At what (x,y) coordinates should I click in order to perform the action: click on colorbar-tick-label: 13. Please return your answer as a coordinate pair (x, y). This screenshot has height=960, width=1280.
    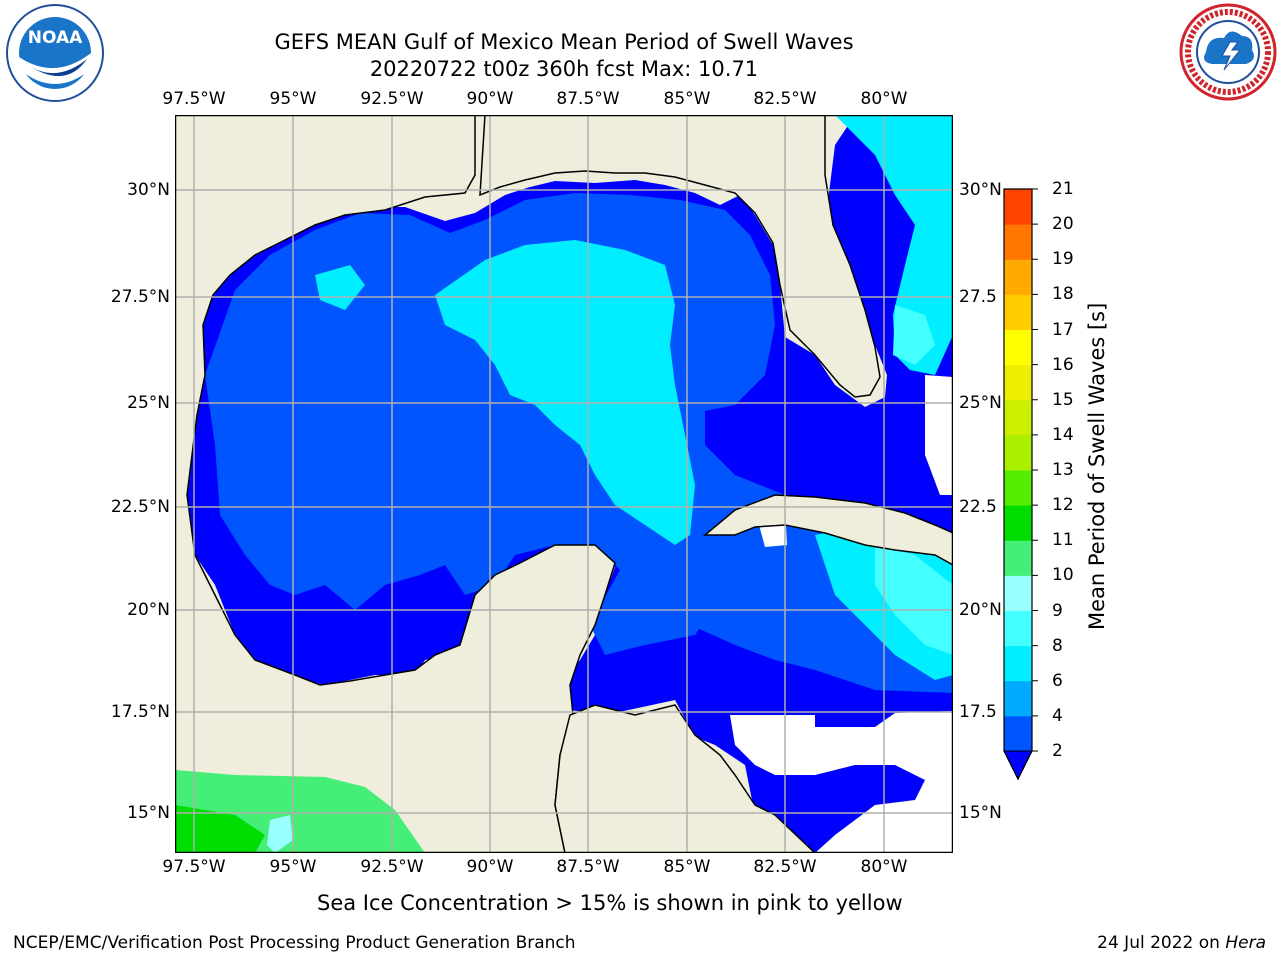
    Looking at the image, I should click on (1063, 470).